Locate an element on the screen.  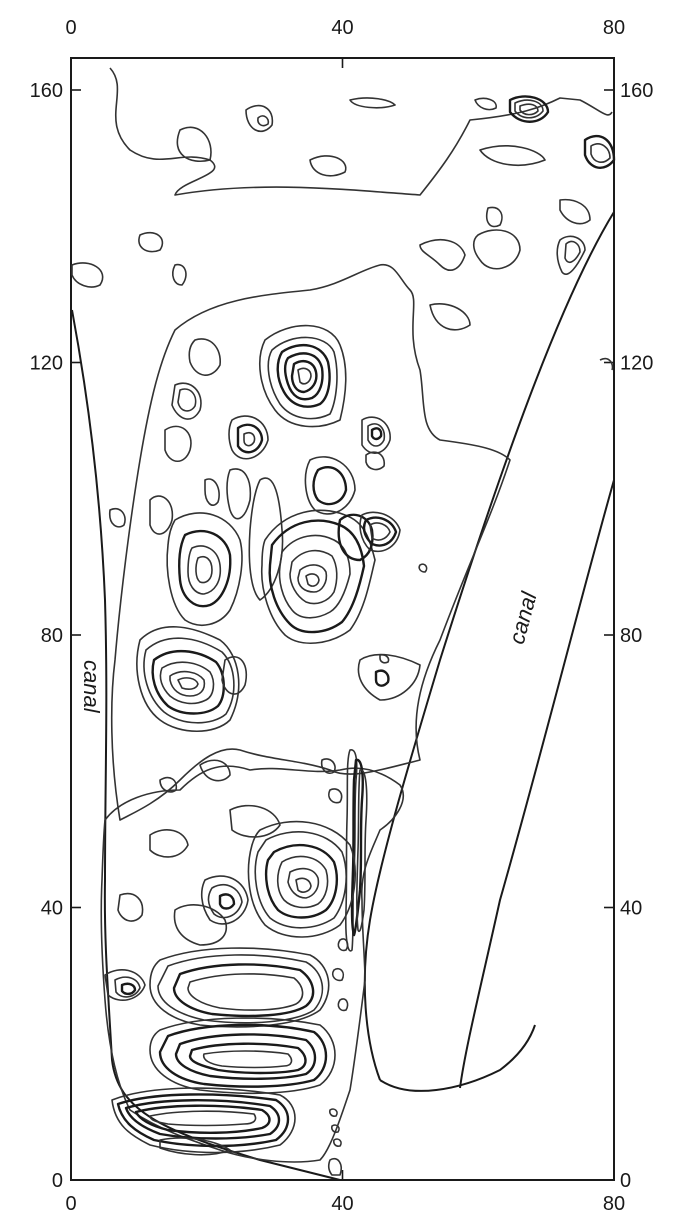
y-tick-label-left: 160 is located at coordinates (46, 91).